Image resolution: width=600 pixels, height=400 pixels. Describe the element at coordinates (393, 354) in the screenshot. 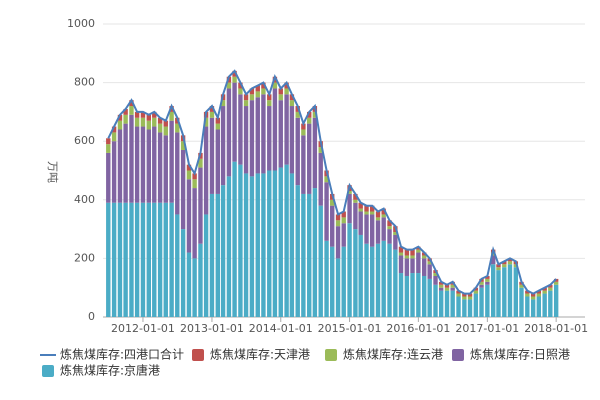

I see `legend-label: 炼焦煤库存:连云港` at that location.